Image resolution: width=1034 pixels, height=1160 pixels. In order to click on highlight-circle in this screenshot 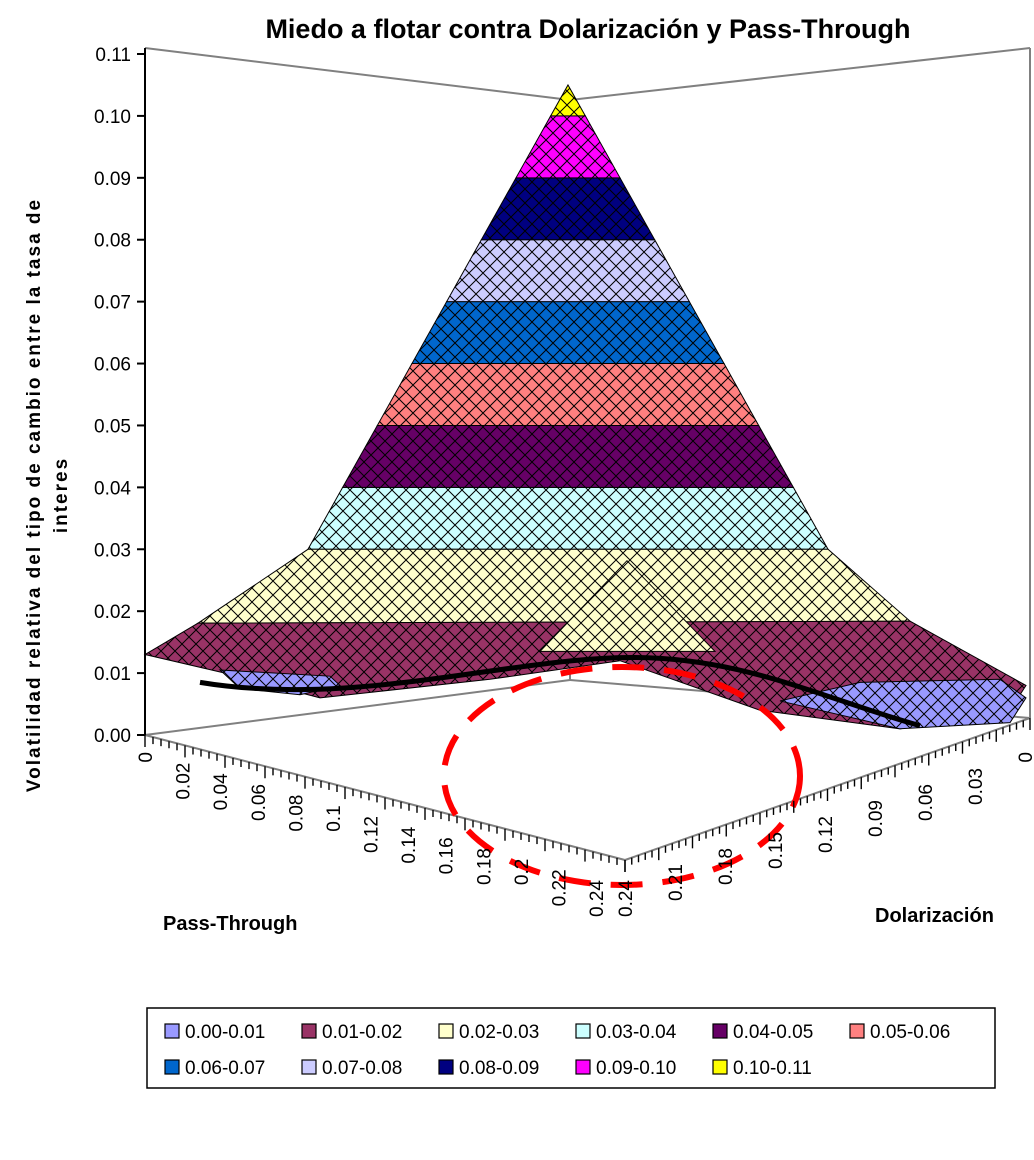, I will do `click(622, 776)`.